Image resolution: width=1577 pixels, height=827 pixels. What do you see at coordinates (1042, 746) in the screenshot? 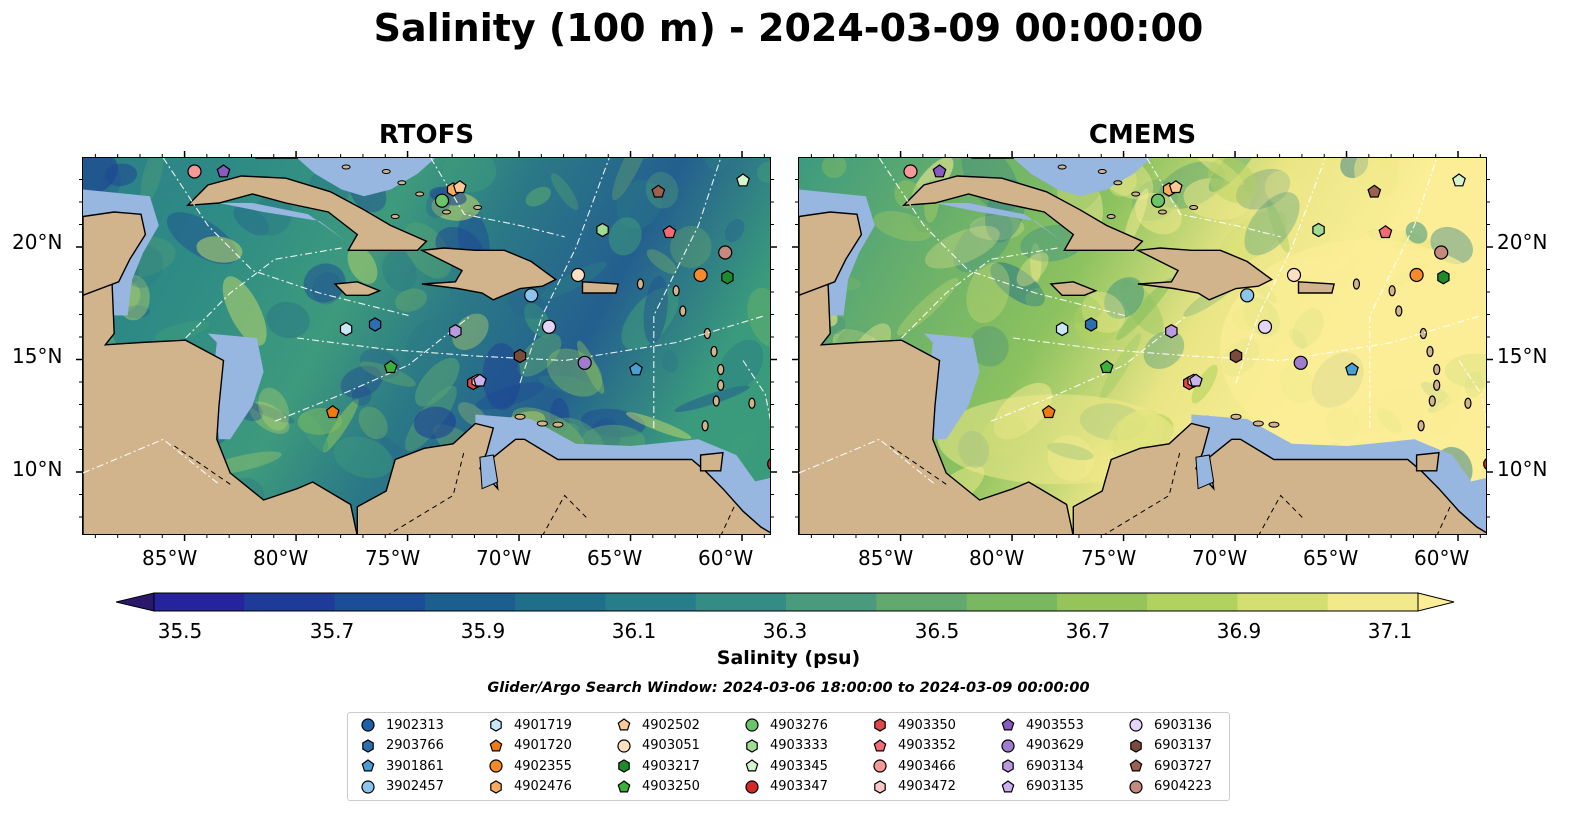
I see `legend-item: 4903629` at bounding box center [1042, 746].